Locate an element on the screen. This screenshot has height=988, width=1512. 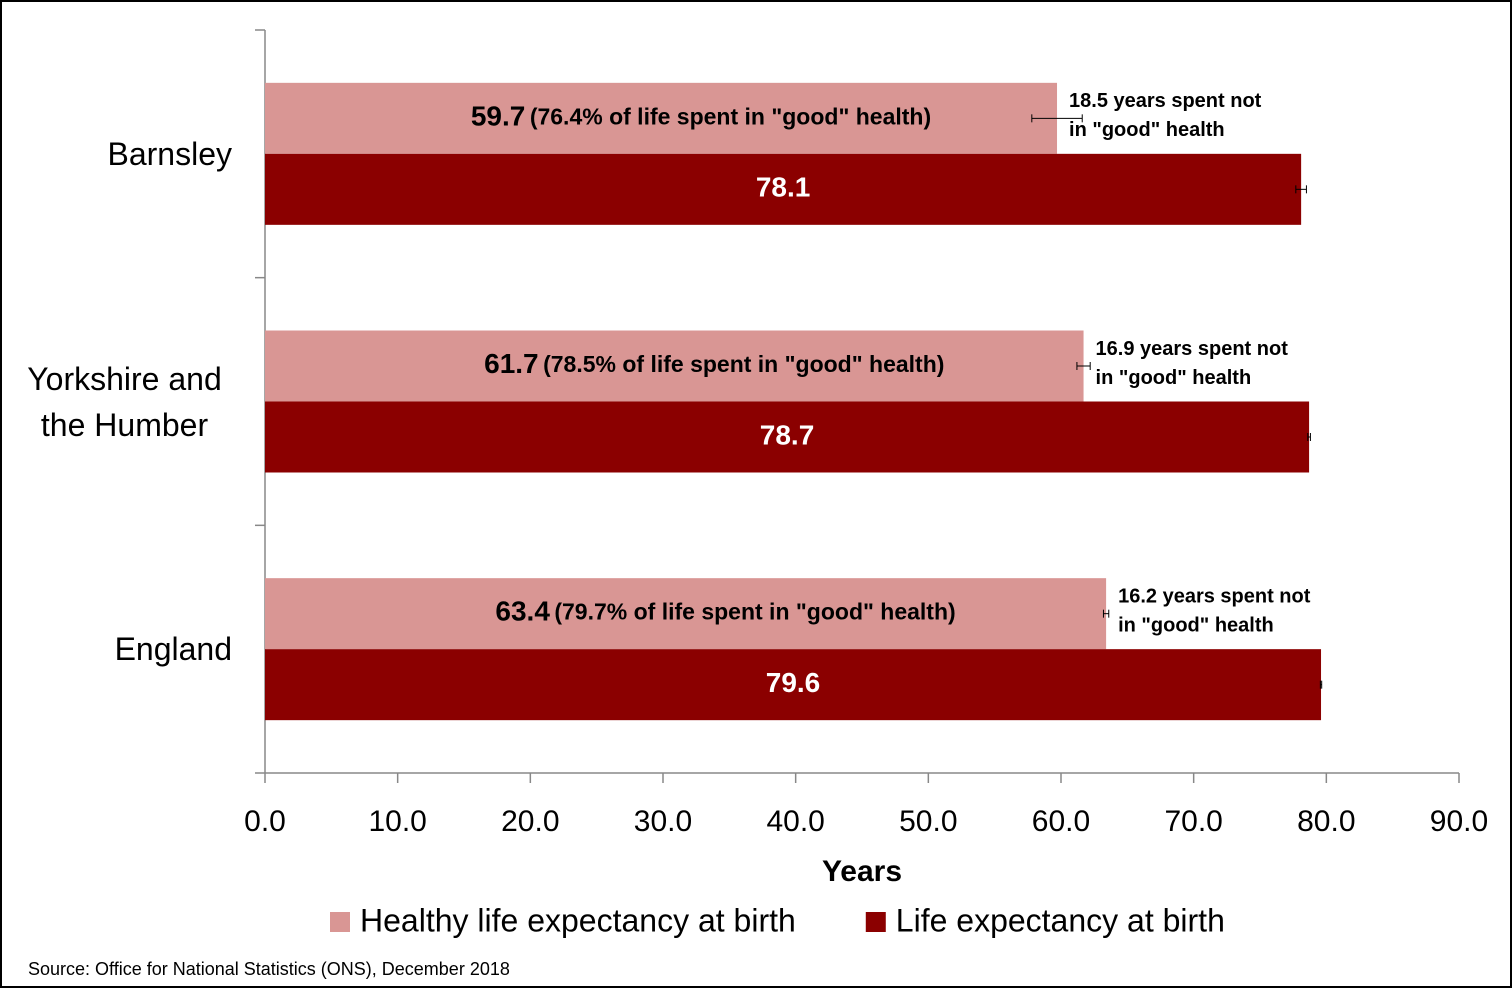
y-tick-label: Yorkshire and the Humber is located at coordinates (124, 401).